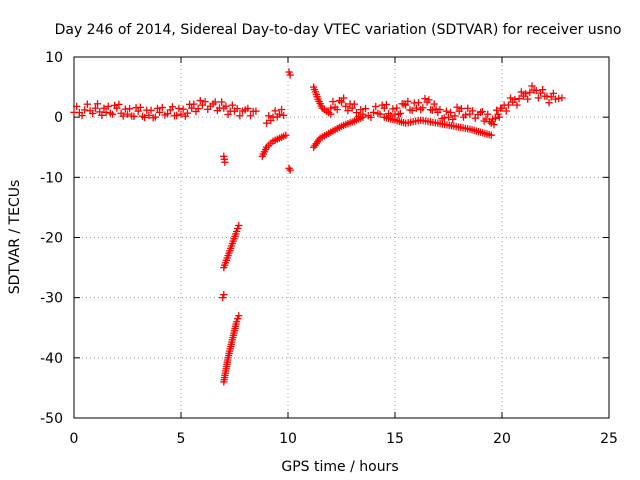 This screenshot has height=480, width=640. I want to click on x-tick-label: 0, so click(74, 439).